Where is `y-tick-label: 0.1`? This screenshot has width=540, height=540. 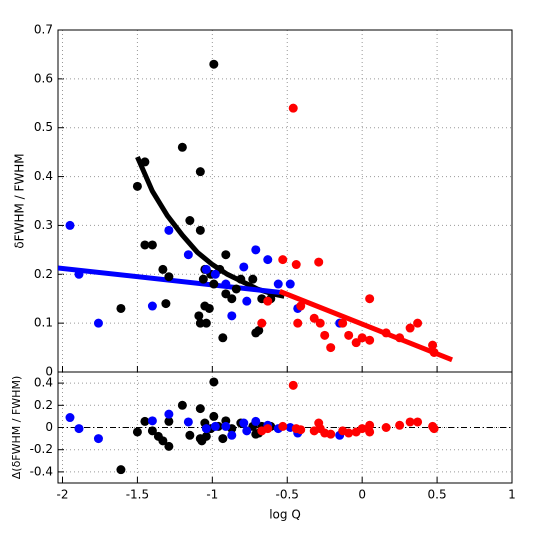
y-tick-label: 0.1 is located at coordinates (43, 323).